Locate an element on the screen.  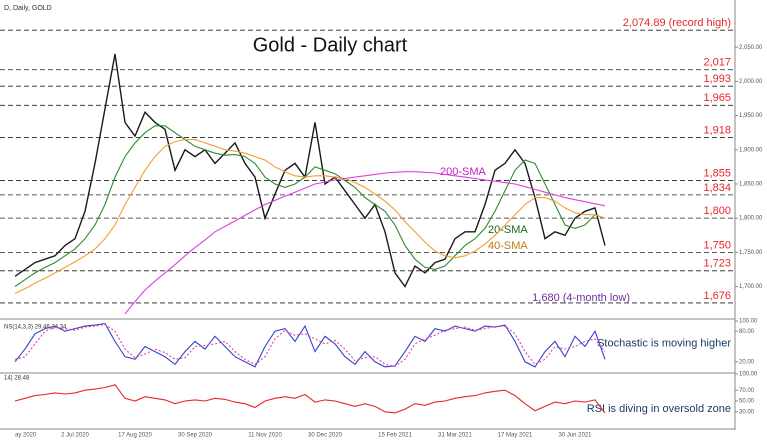
level-label: 1,676 is located at coordinates (717, 296).